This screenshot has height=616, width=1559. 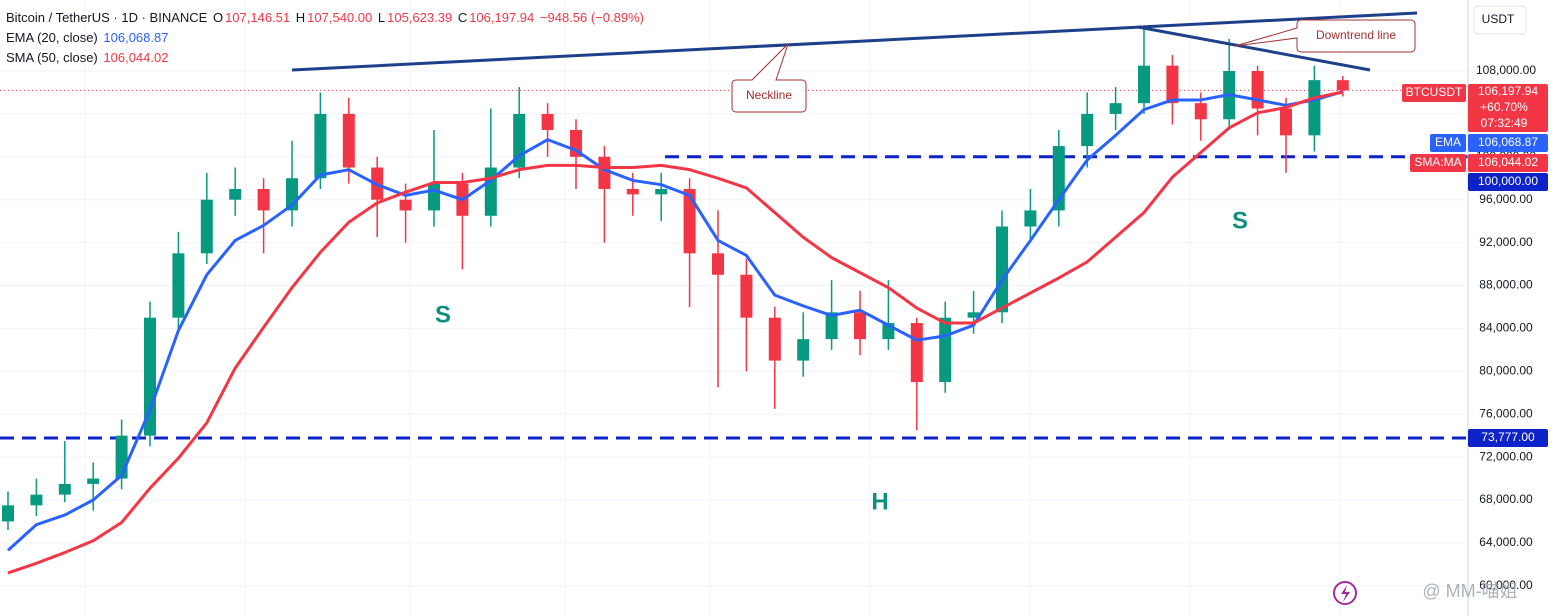 I want to click on ohlc-value: 106,197.94, so click(x=502, y=17).